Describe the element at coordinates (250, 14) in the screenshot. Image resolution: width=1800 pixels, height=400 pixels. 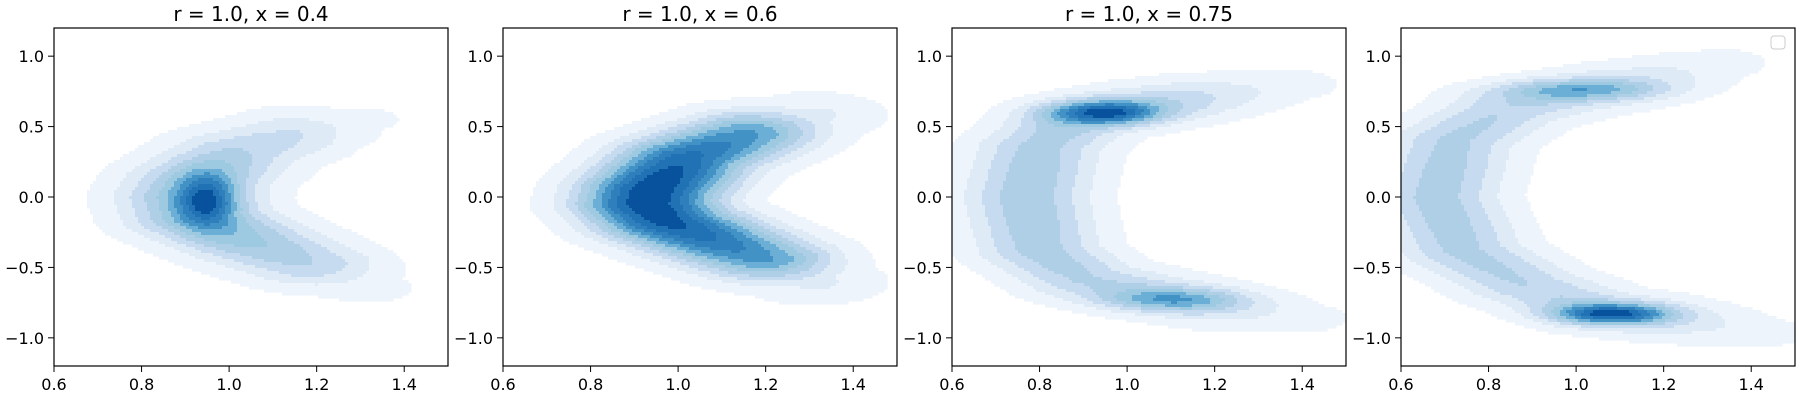
I see `subplot-title: r = 1.0, x = 0.4` at that location.